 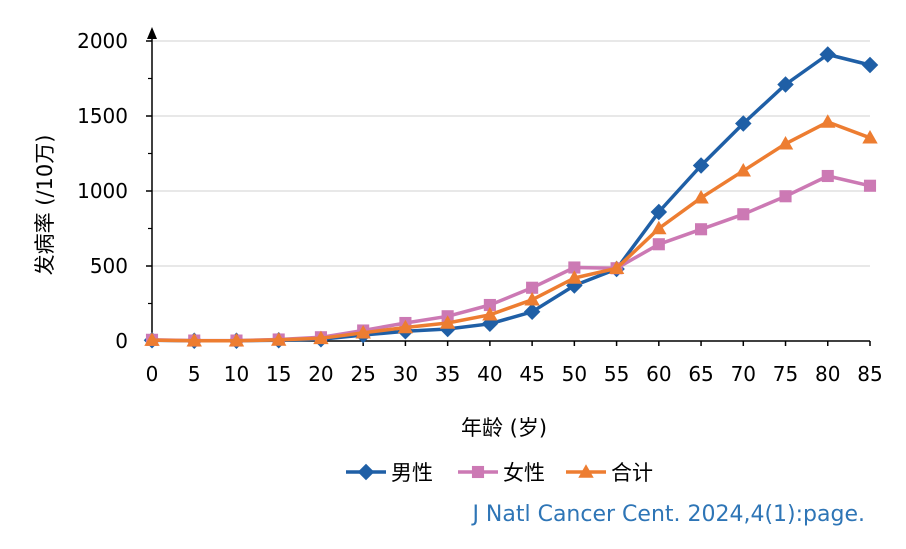 I want to click on y-axis-title: 发病率 (/10万), so click(x=45, y=205).